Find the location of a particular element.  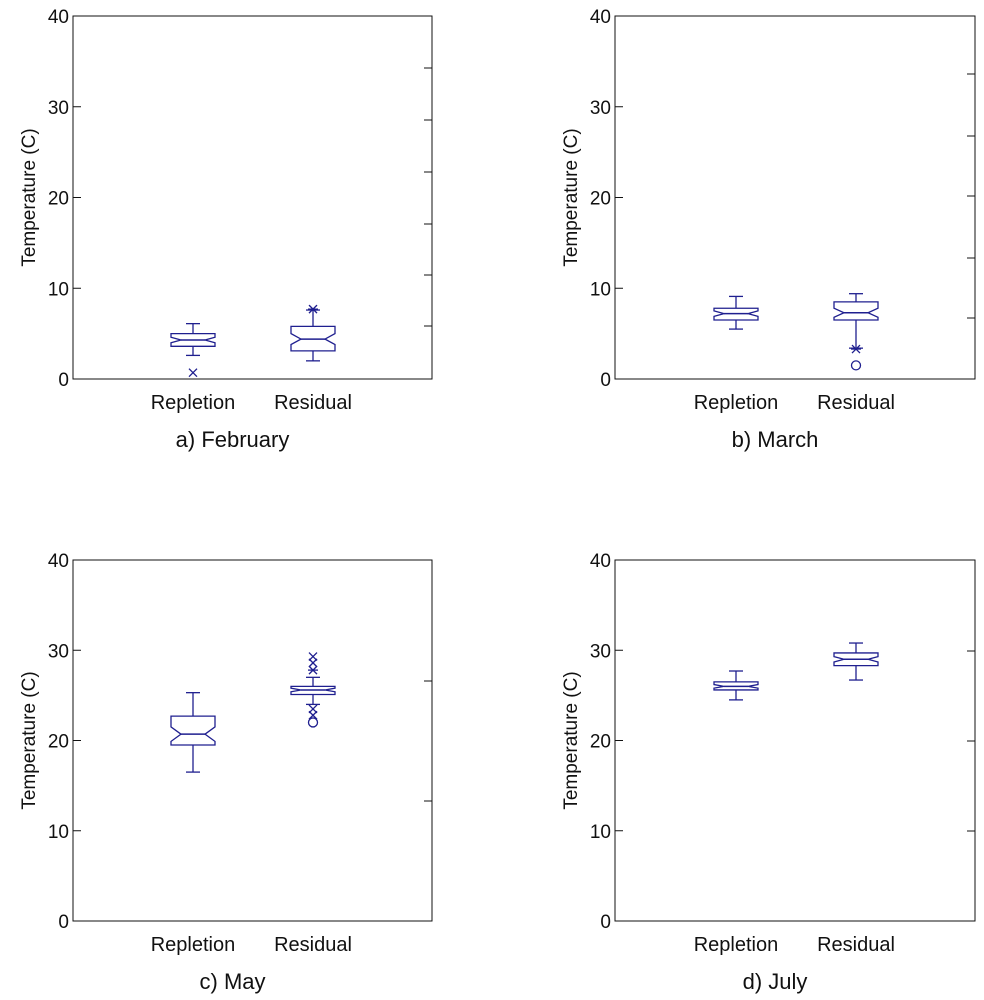

panel-caption: a) February is located at coordinates (233, 439).